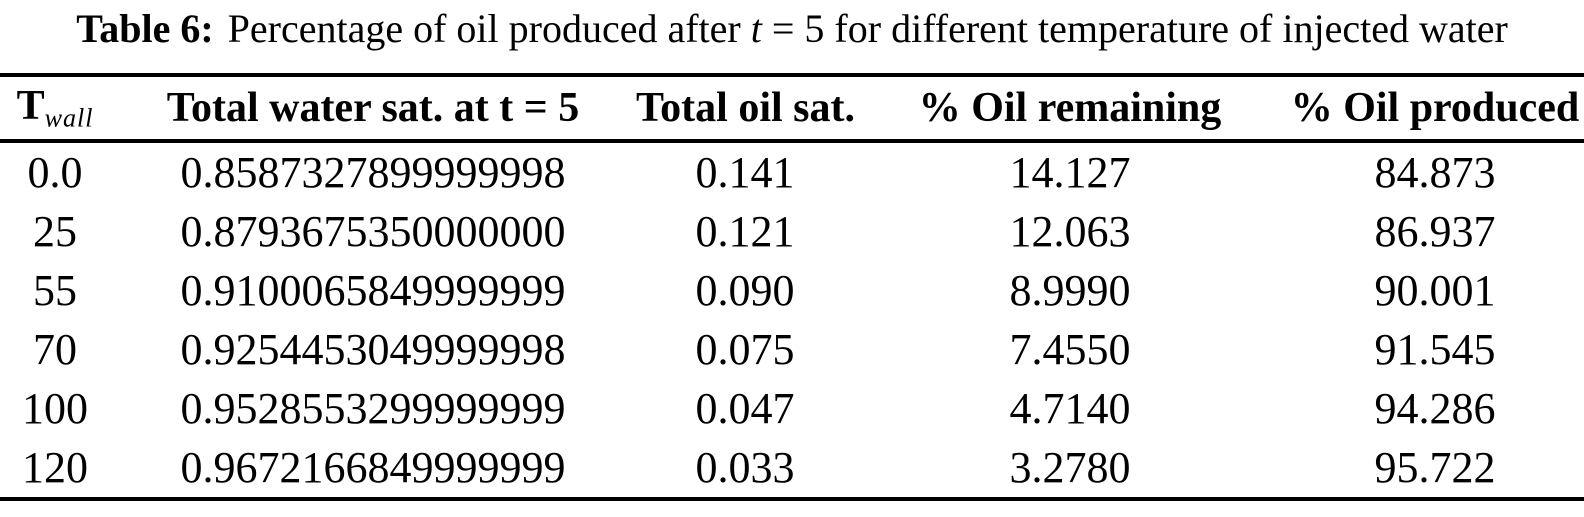 The width and height of the screenshot is (1584, 517). Describe the element at coordinates (373, 349) in the screenshot. I see `cell-water-sat: 0.9254453049999998` at that location.